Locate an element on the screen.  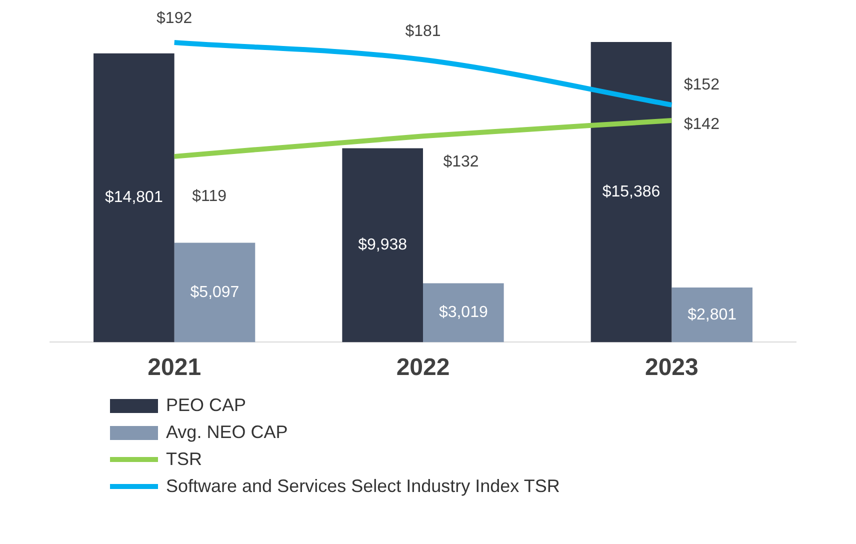
legend-label: TSR is located at coordinates (184, 459).